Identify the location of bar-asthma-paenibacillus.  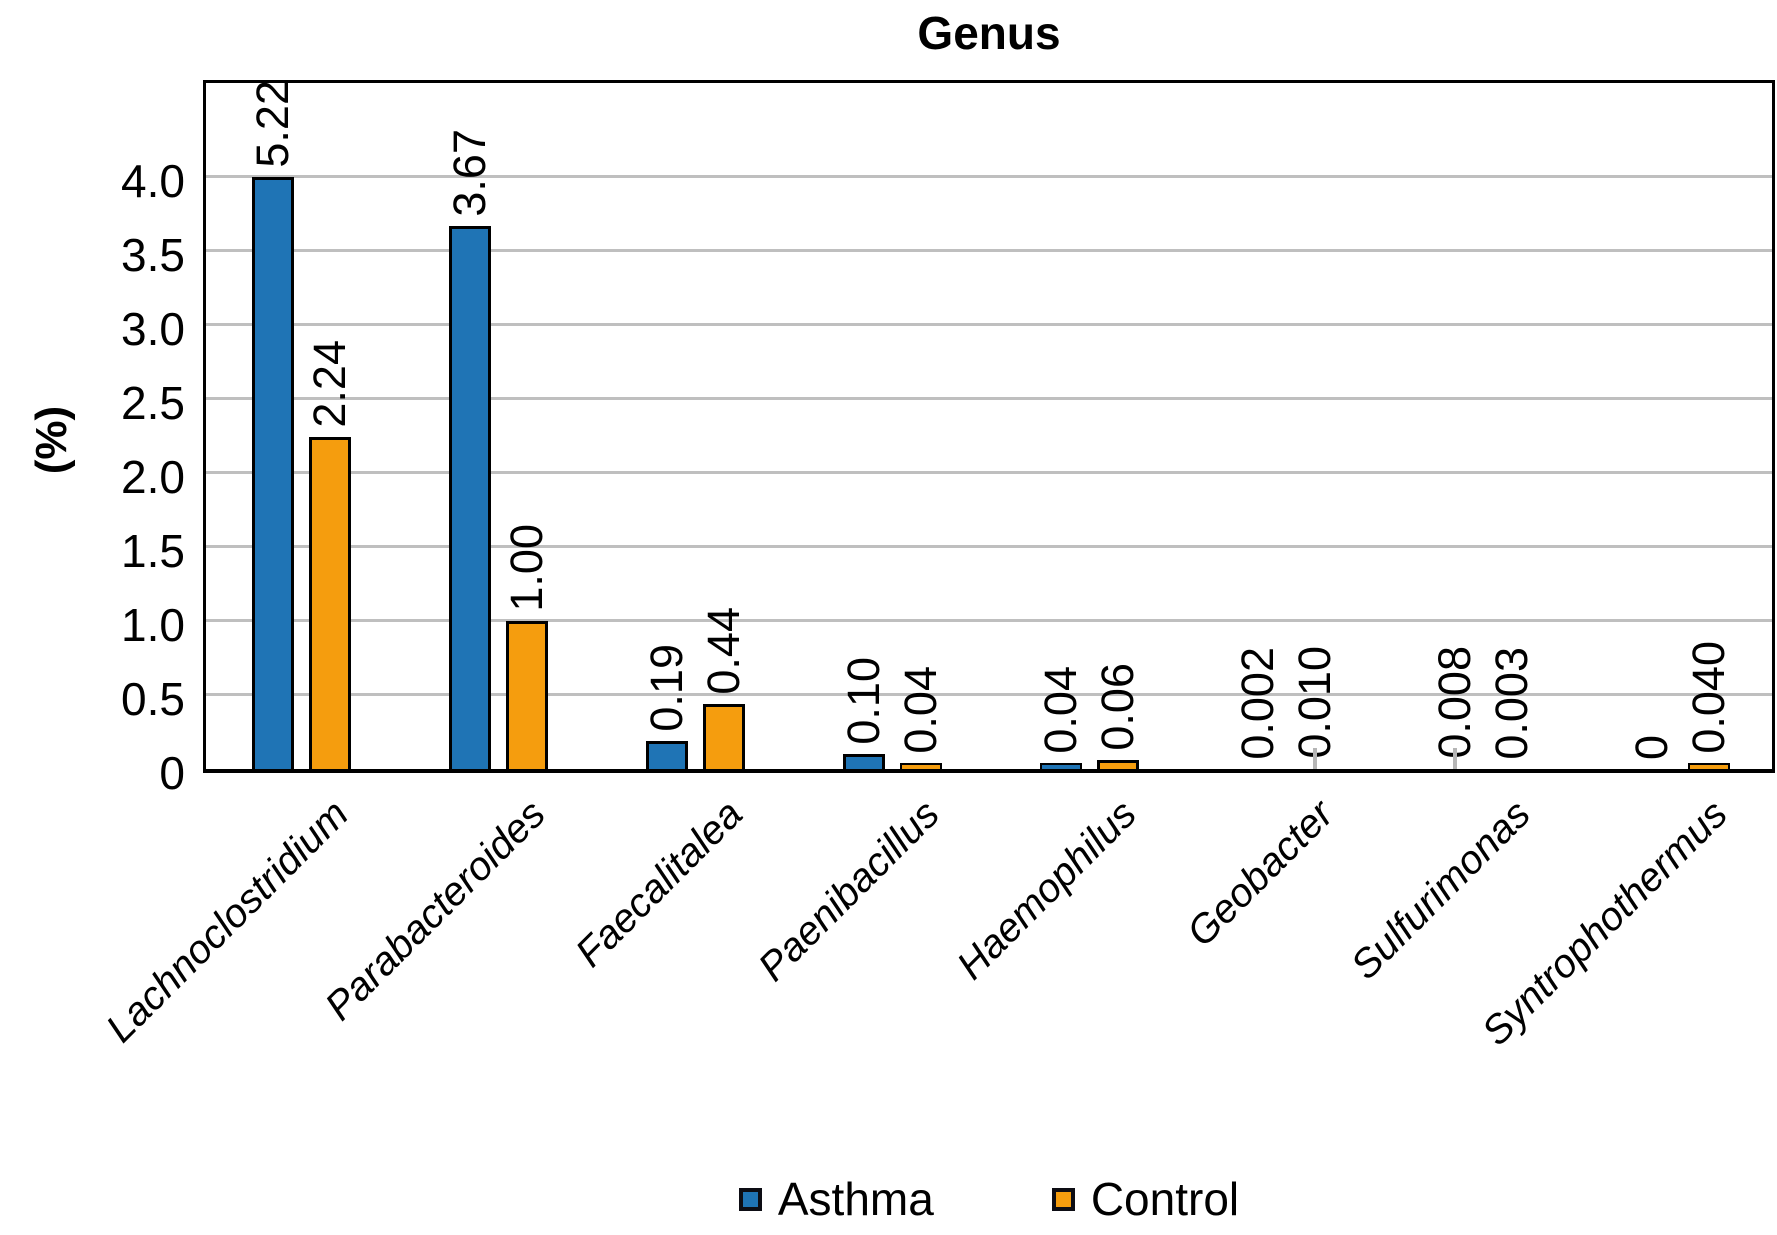
(864, 761).